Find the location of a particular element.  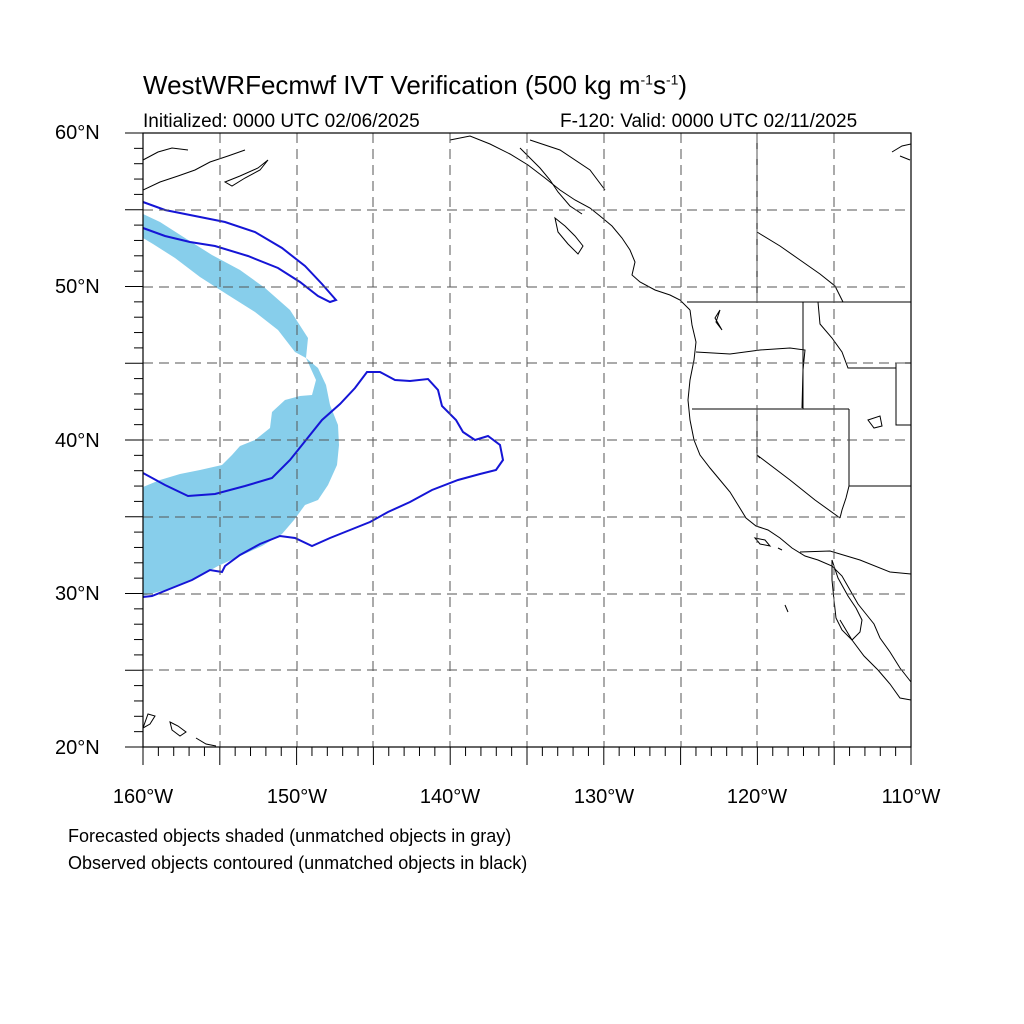

lat-label-20n: 20°N is located at coordinates (77, 748).